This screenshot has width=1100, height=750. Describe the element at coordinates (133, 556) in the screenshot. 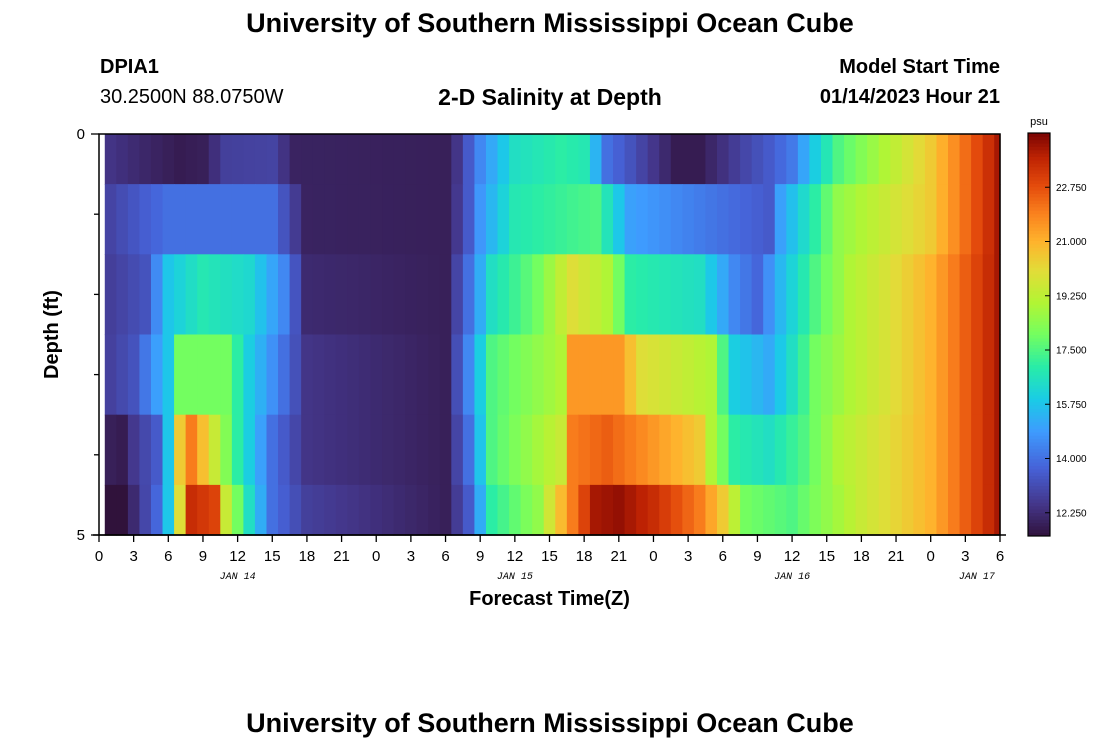

I see `x-tick-label: 3` at that location.